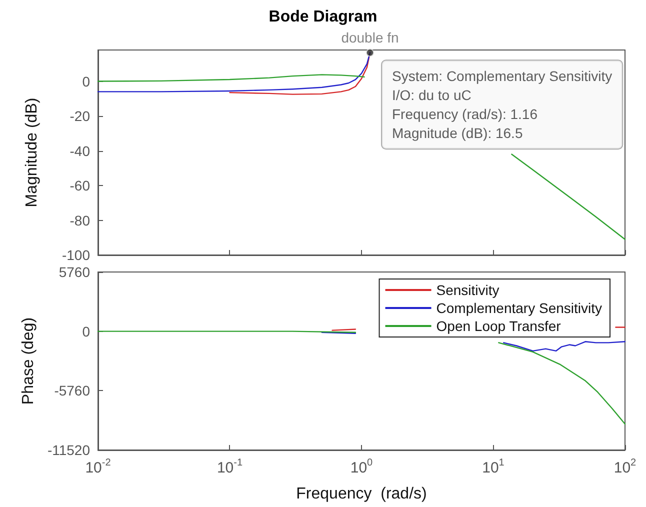  I want to click on chart-title: Bode Diagram, so click(323, 17).